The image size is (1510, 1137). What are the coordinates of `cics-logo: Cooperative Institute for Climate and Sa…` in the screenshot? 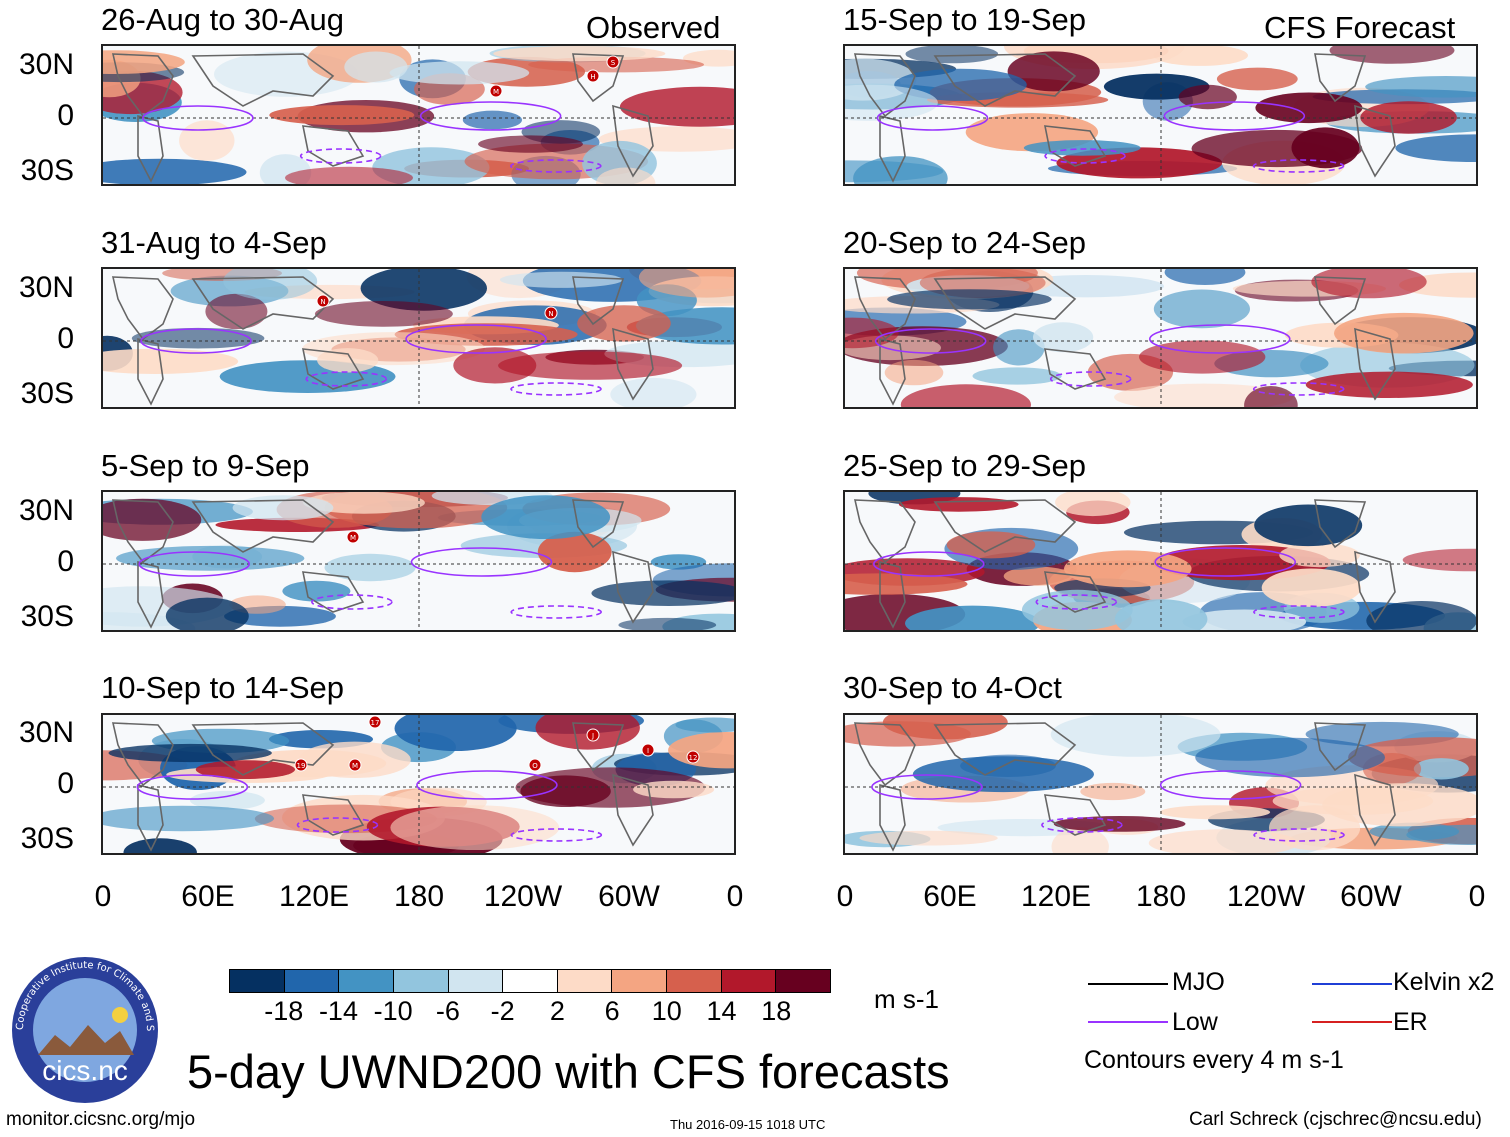 It's located at (83, 1026).